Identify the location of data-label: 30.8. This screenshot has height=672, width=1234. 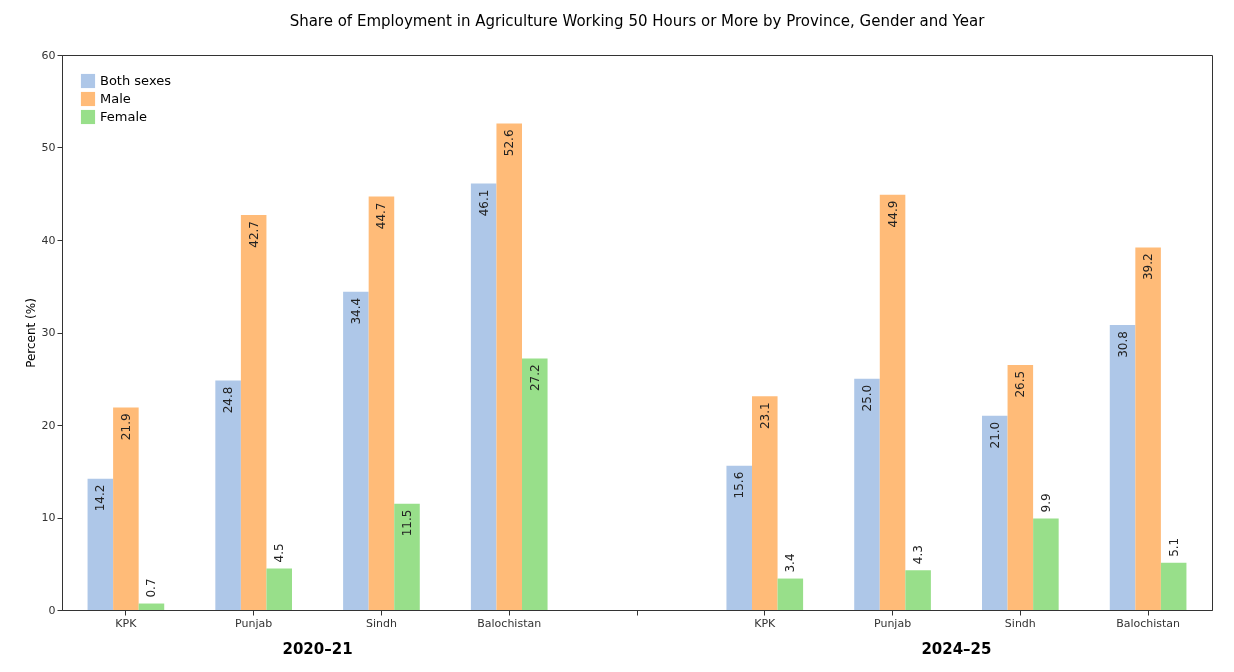
(1122, 344).